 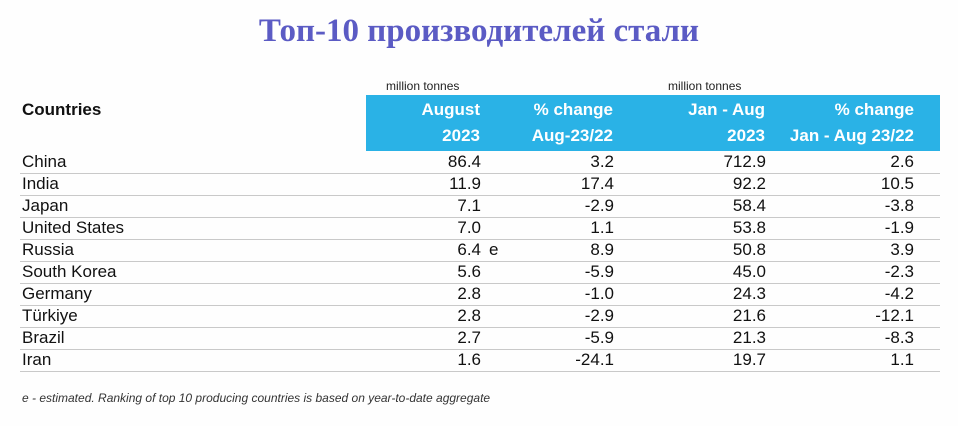 What do you see at coordinates (749, 183) in the screenshot?
I see `ytd-value: 92.2` at bounding box center [749, 183].